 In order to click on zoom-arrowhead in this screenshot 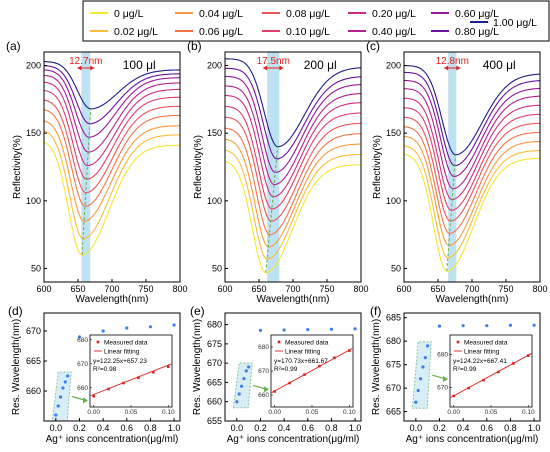, I will do `click(266, 389)`.